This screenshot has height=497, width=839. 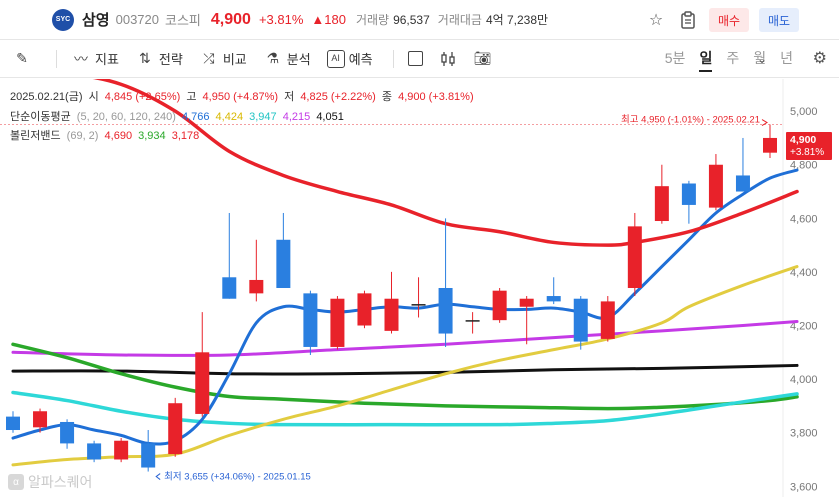 I want to click on turnover-value: 4억 7,238만, so click(x=517, y=20).